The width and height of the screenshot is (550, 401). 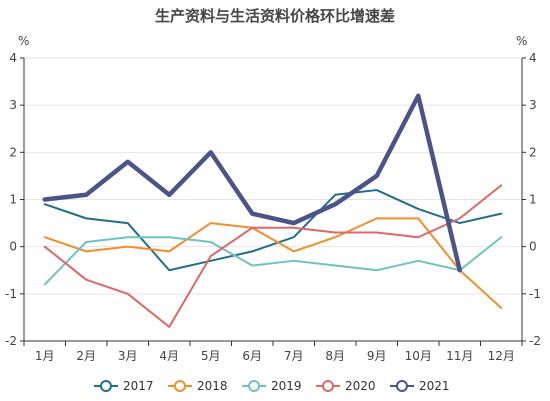 What do you see at coordinates (501, 356) in the screenshot?
I see `x-tick-label: 12月` at bounding box center [501, 356].